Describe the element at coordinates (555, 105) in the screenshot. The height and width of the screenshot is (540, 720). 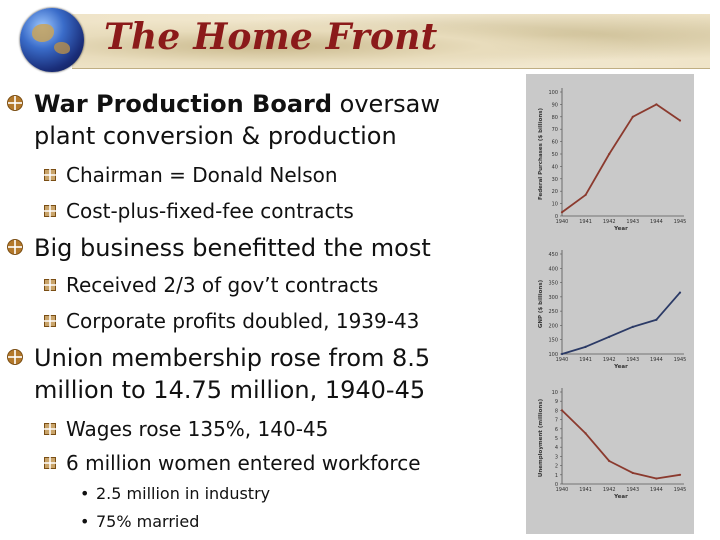
I see `chart-0-ytick-label: 90` at that location.